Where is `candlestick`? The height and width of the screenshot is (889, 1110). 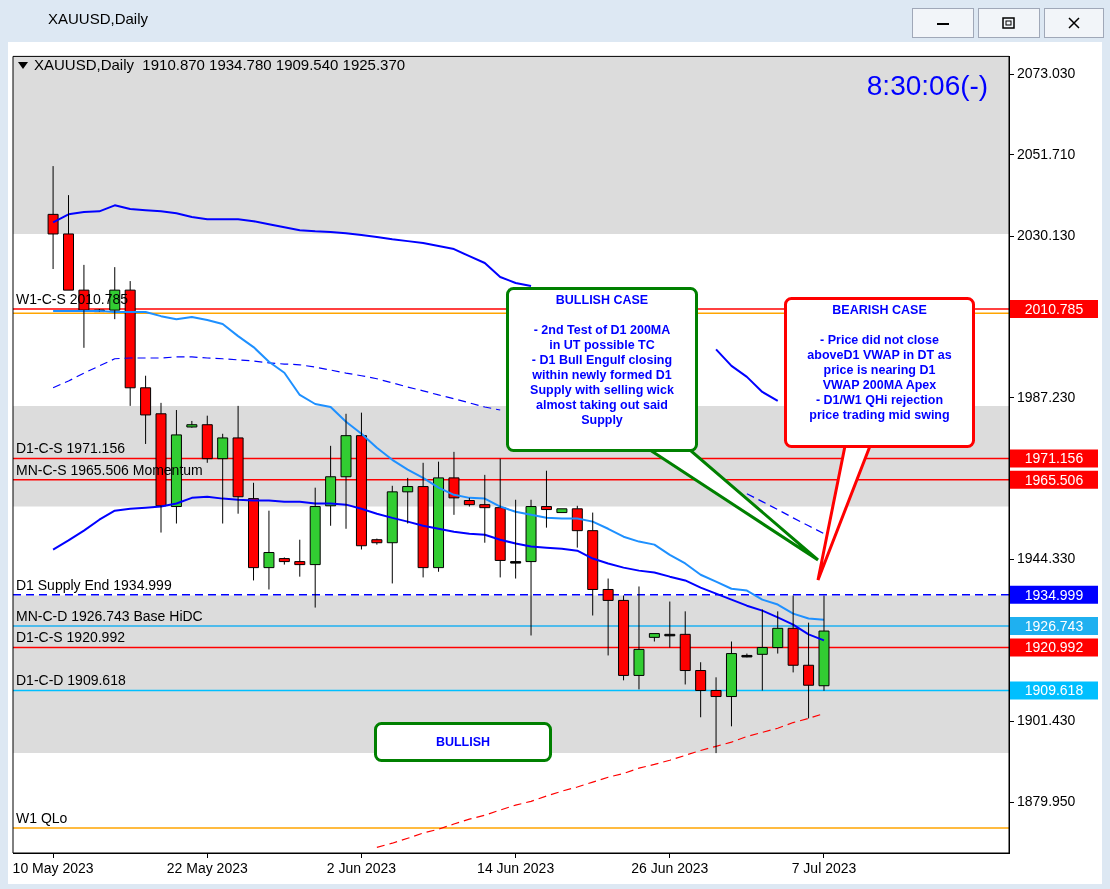 candlestick is located at coordinates (69, 242).